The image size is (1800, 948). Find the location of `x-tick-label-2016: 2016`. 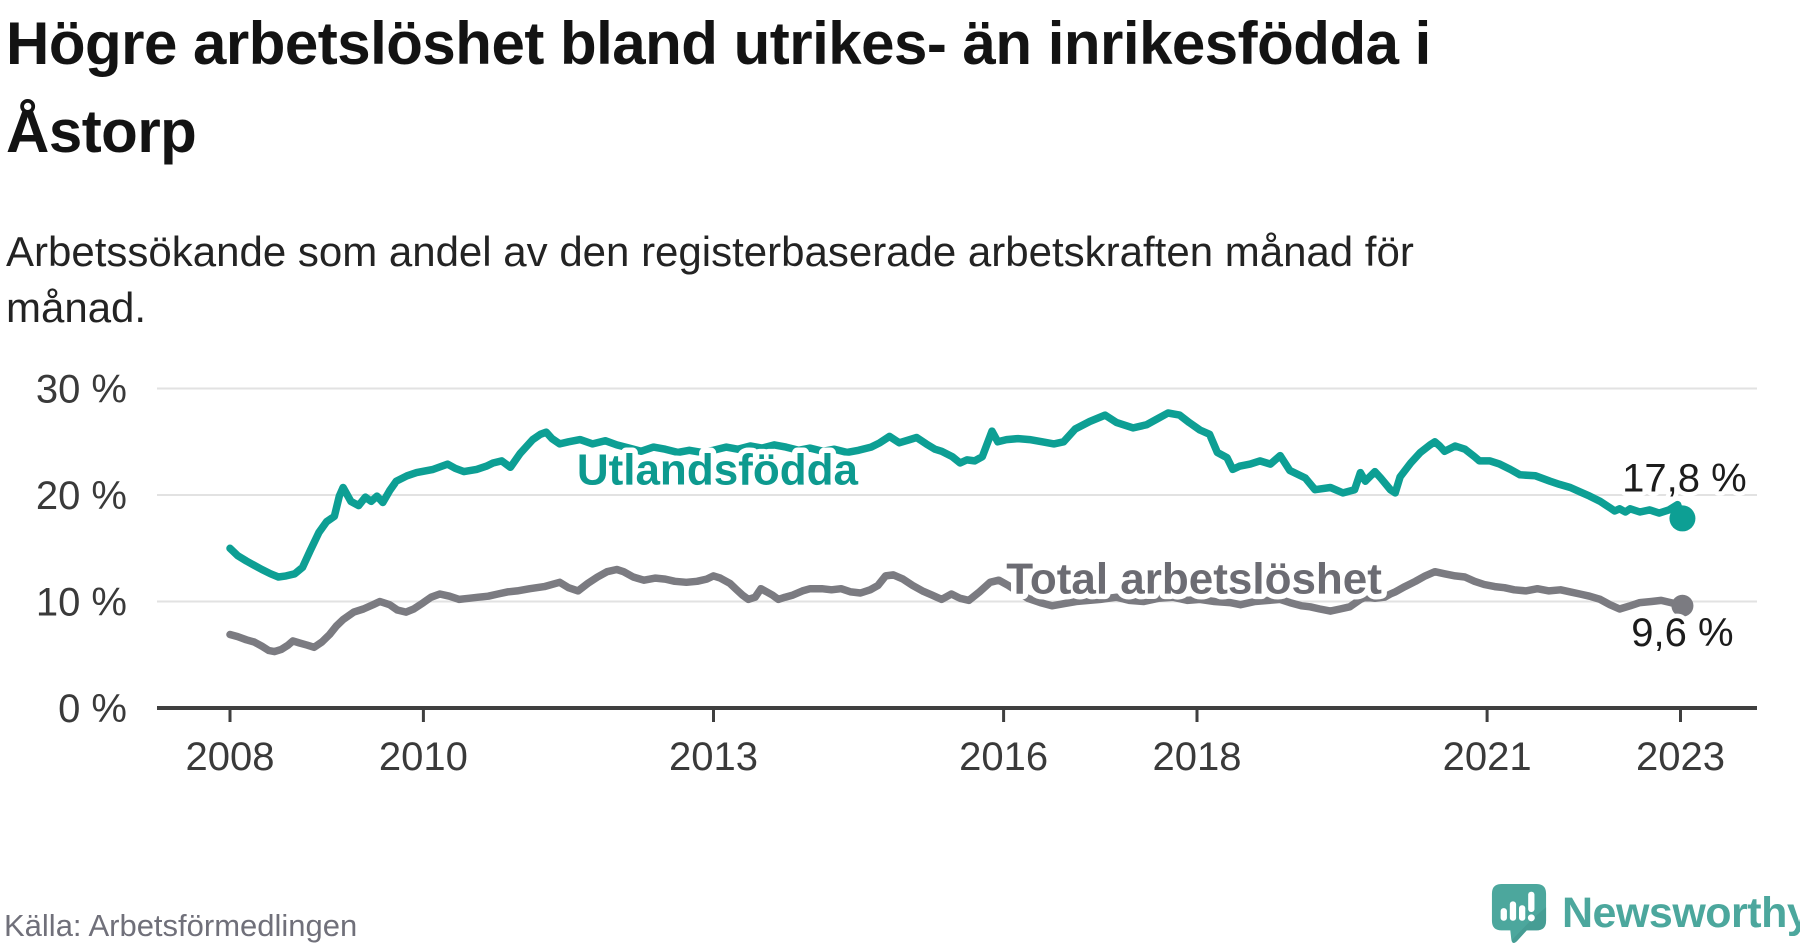

x-tick-label-2016: 2016 is located at coordinates (1003, 757).